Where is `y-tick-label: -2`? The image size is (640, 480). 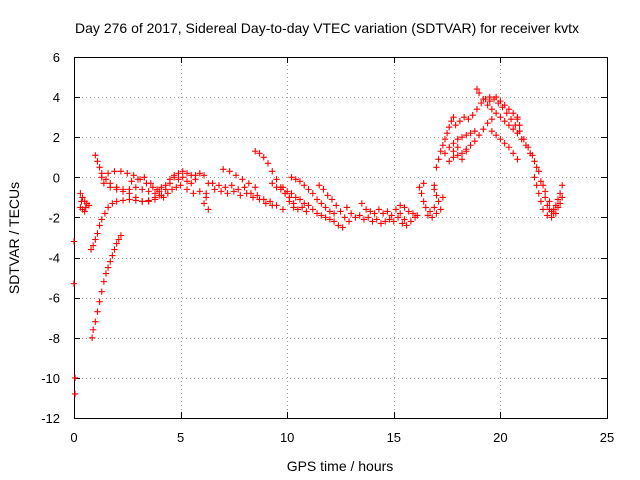 y-tick-label: -2 is located at coordinates (54, 217).